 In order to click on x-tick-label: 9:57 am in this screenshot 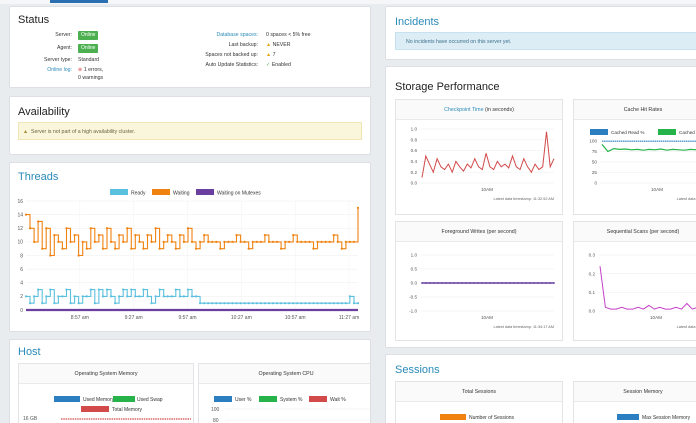, I will do `click(187, 318)`.